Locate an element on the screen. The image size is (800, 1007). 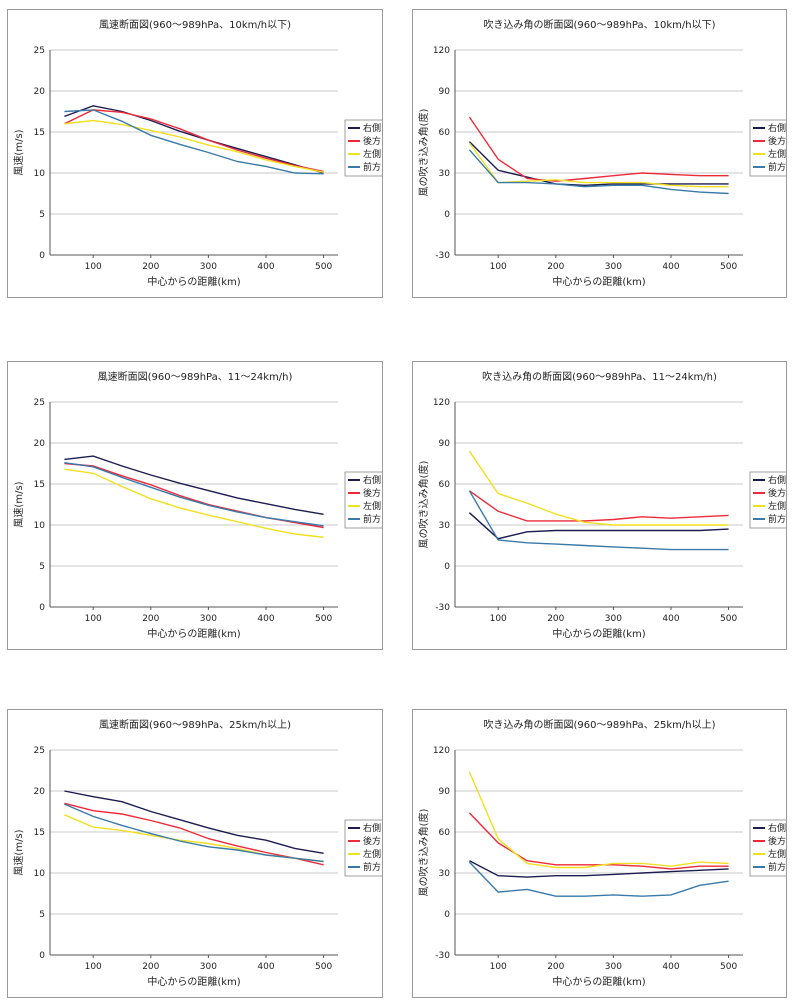
chart-title: 風速断面図(960～989hPa、25km/h以上) is located at coordinates (195, 724).